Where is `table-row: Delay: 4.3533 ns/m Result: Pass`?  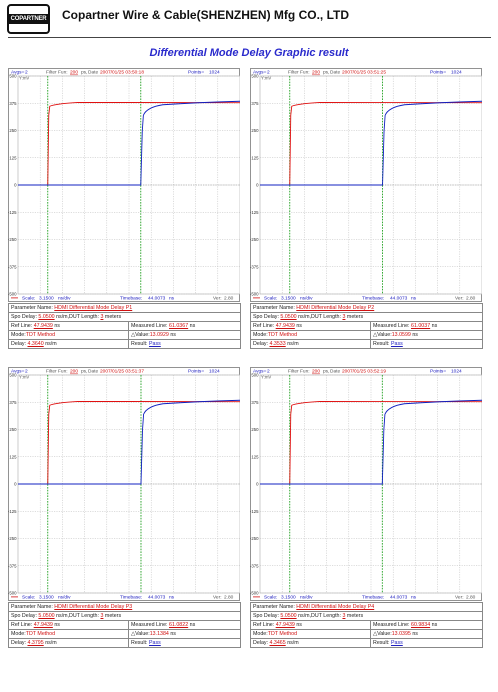
table-row: Delay: 4.3533 ns/m Result: Pass is located at coordinates (366, 344).